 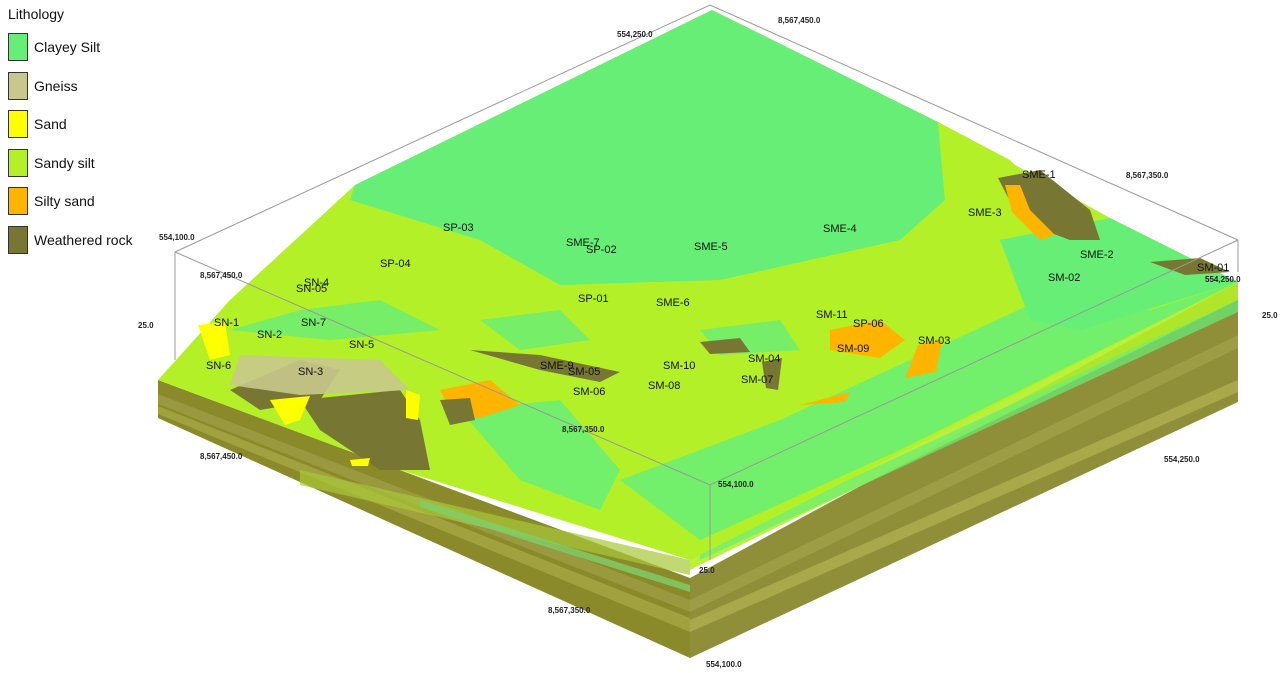 I want to click on well-label: SM-04, so click(x=764, y=359).